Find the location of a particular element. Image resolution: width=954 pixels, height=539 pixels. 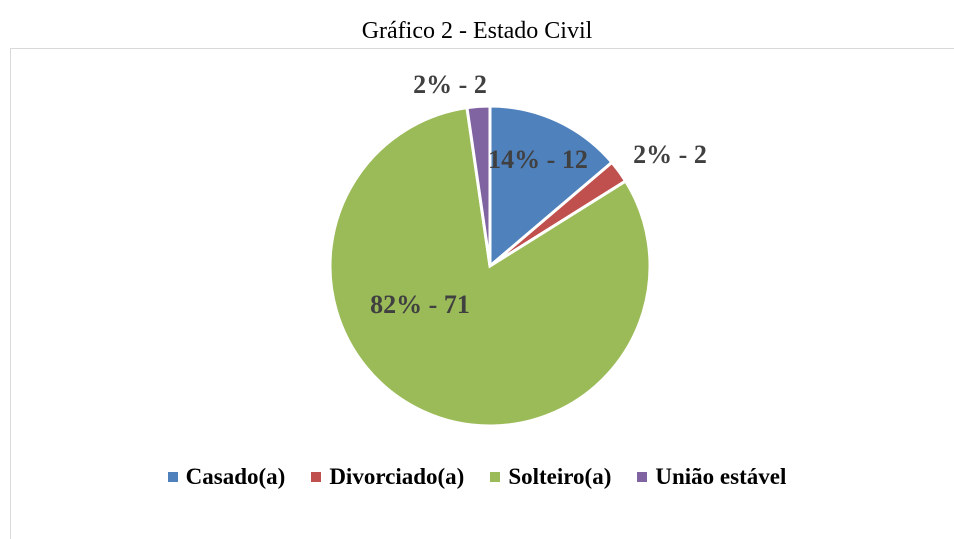

legend-item: Casado(a) is located at coordinates (226, 477).